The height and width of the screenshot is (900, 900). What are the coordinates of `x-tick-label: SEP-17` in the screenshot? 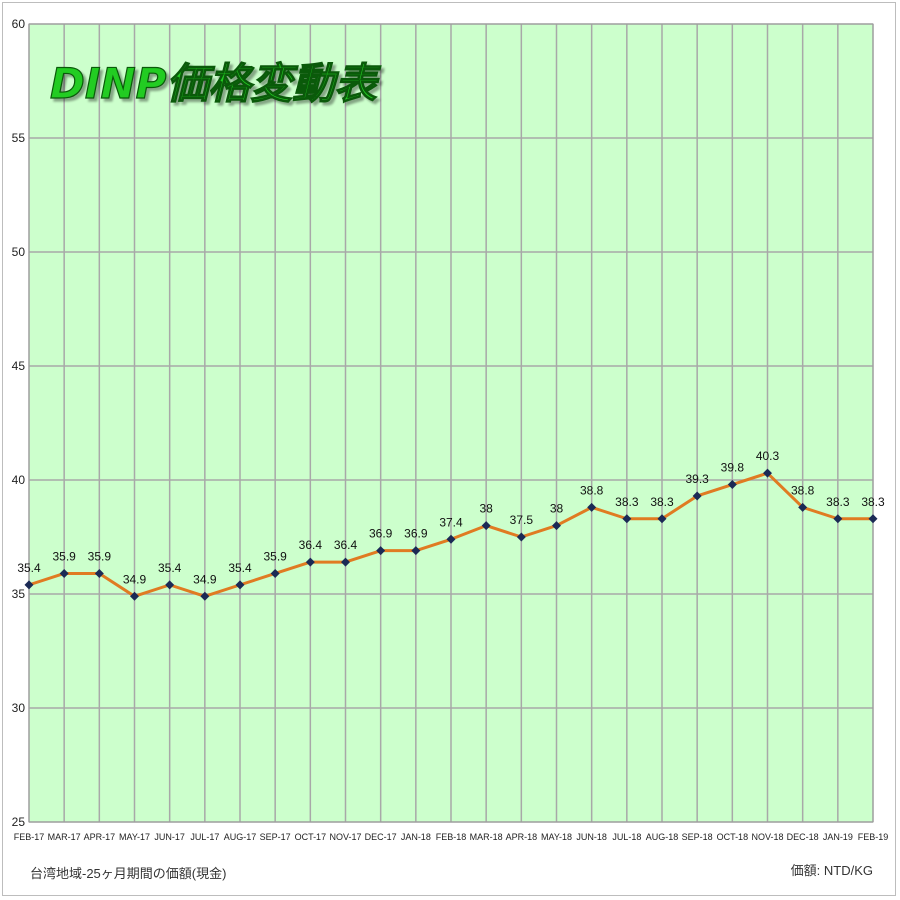 It's located at (275, 837).